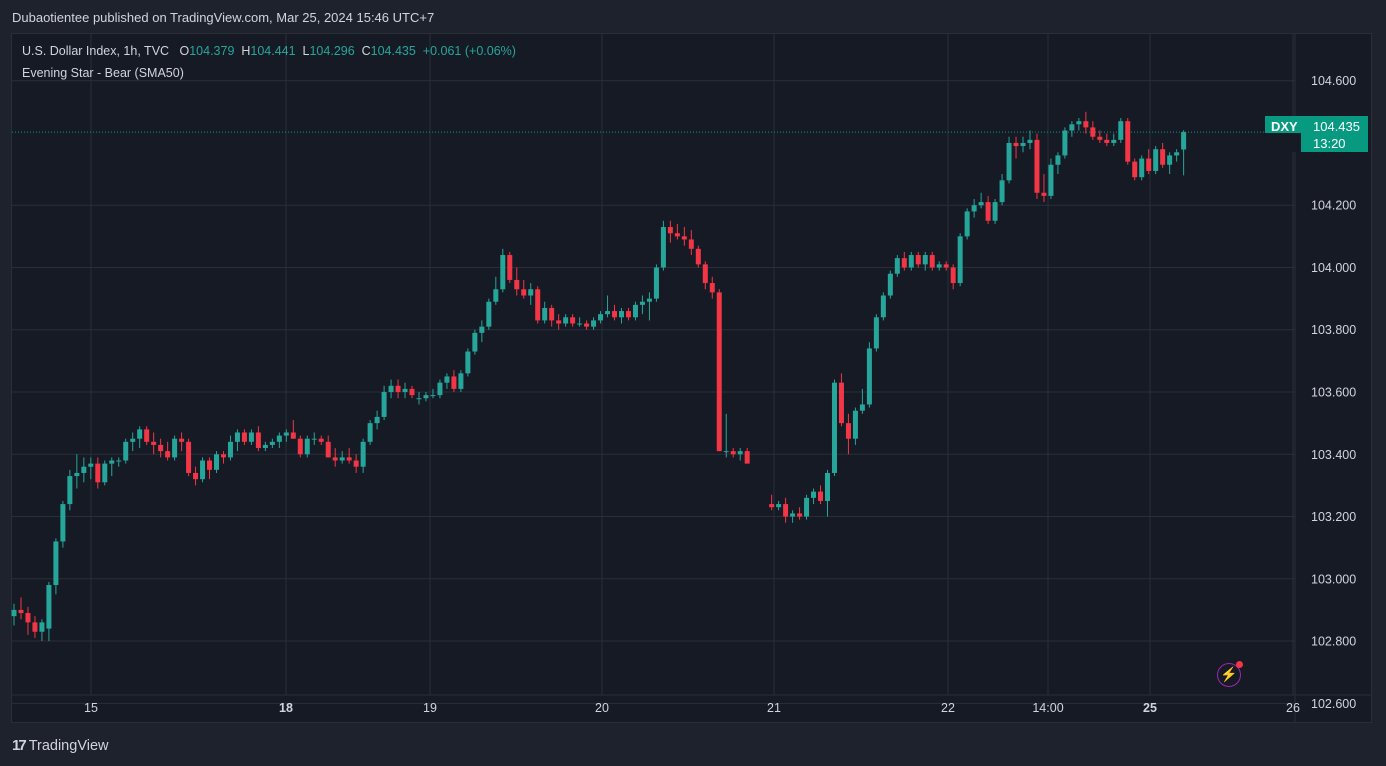 The height and width of the screenshot is (766, 1386). What do you see at coordinates (1150, 708) in the screenshot?
I see `x-tick-label: 25` at bounding box center [1150, 708].